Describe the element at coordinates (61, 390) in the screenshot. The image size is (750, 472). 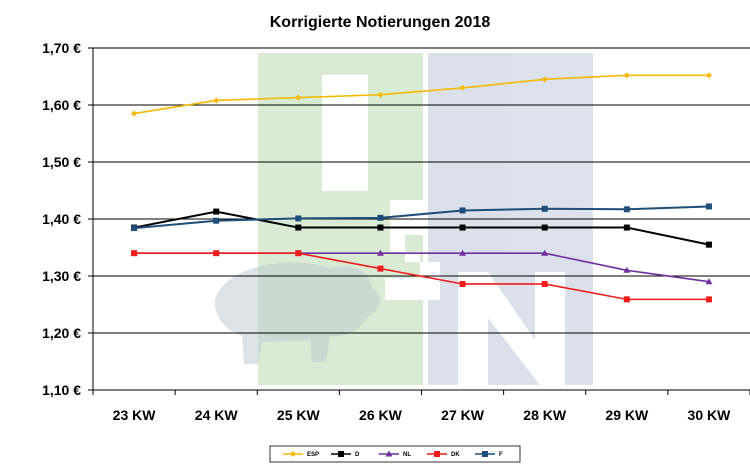
I see `y-tick-label: 1,10 €` at that location.